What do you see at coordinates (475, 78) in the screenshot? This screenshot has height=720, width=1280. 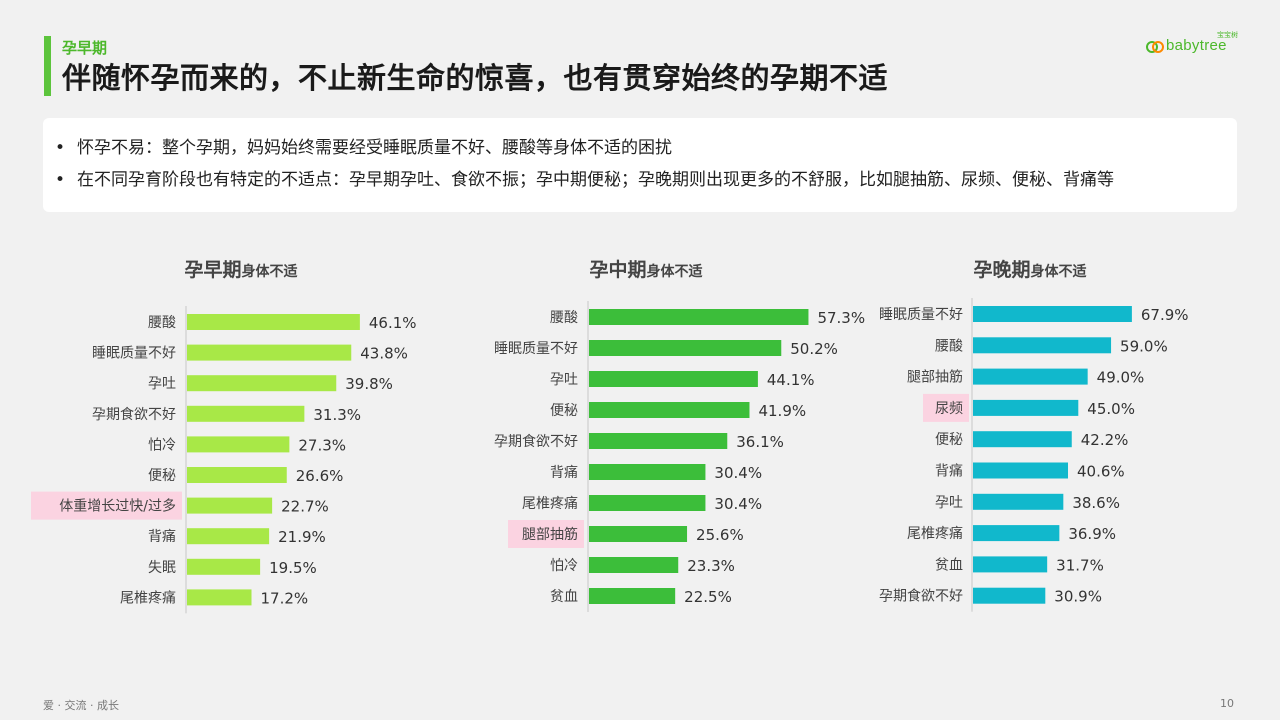 I see `page-title: 伴随怀孕而来的，不止新生命的惊喜，也有贯穿始终的孕期不适` at bounding box center [475, 78].